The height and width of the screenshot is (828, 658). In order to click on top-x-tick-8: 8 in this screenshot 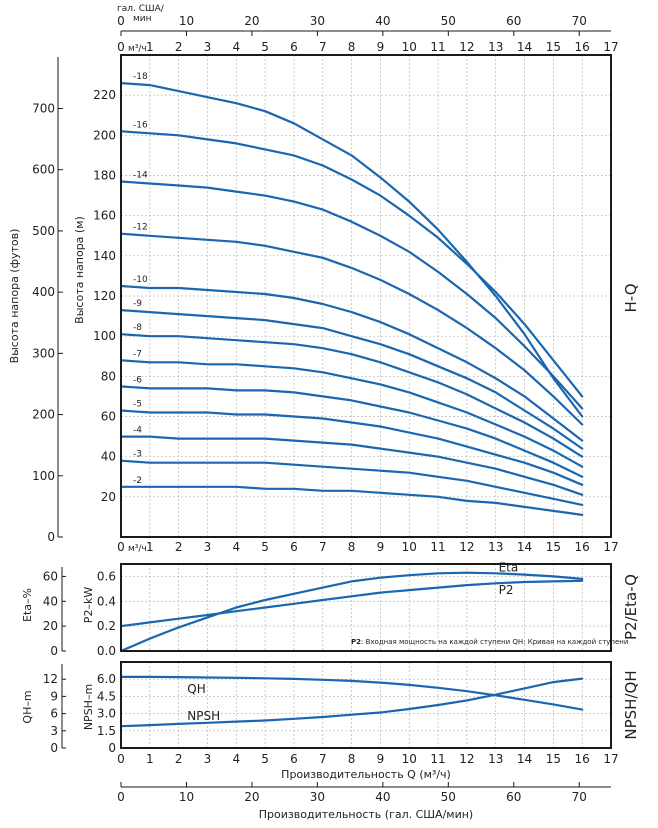, I will do `click(352, 47)`.